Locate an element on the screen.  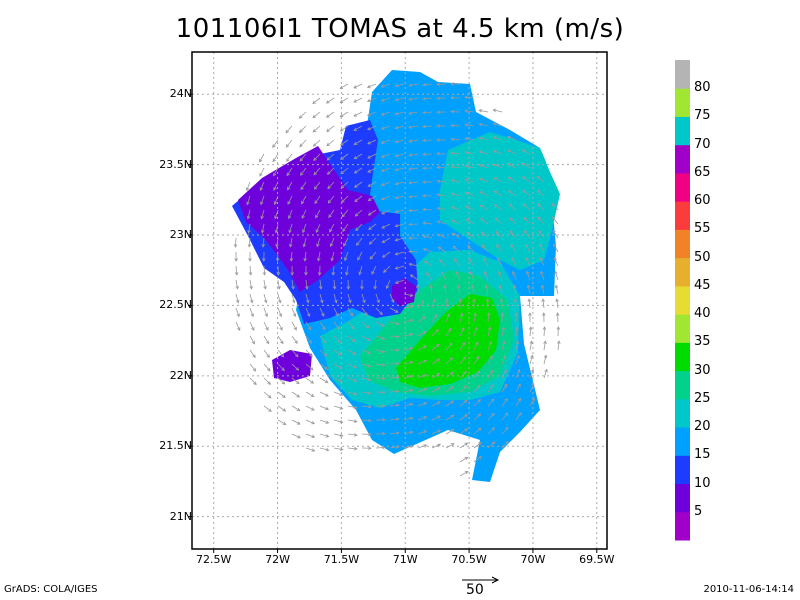
footer-credit: GrADS: COLA/IGES is located at coordinates (51, 589).